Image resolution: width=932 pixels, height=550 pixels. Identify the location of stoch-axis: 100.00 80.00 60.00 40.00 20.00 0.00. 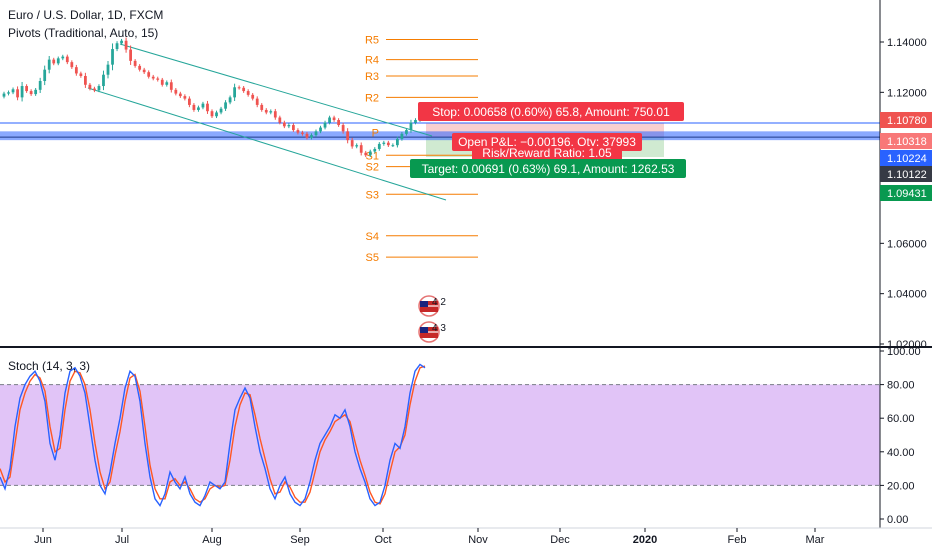
(900, 436).